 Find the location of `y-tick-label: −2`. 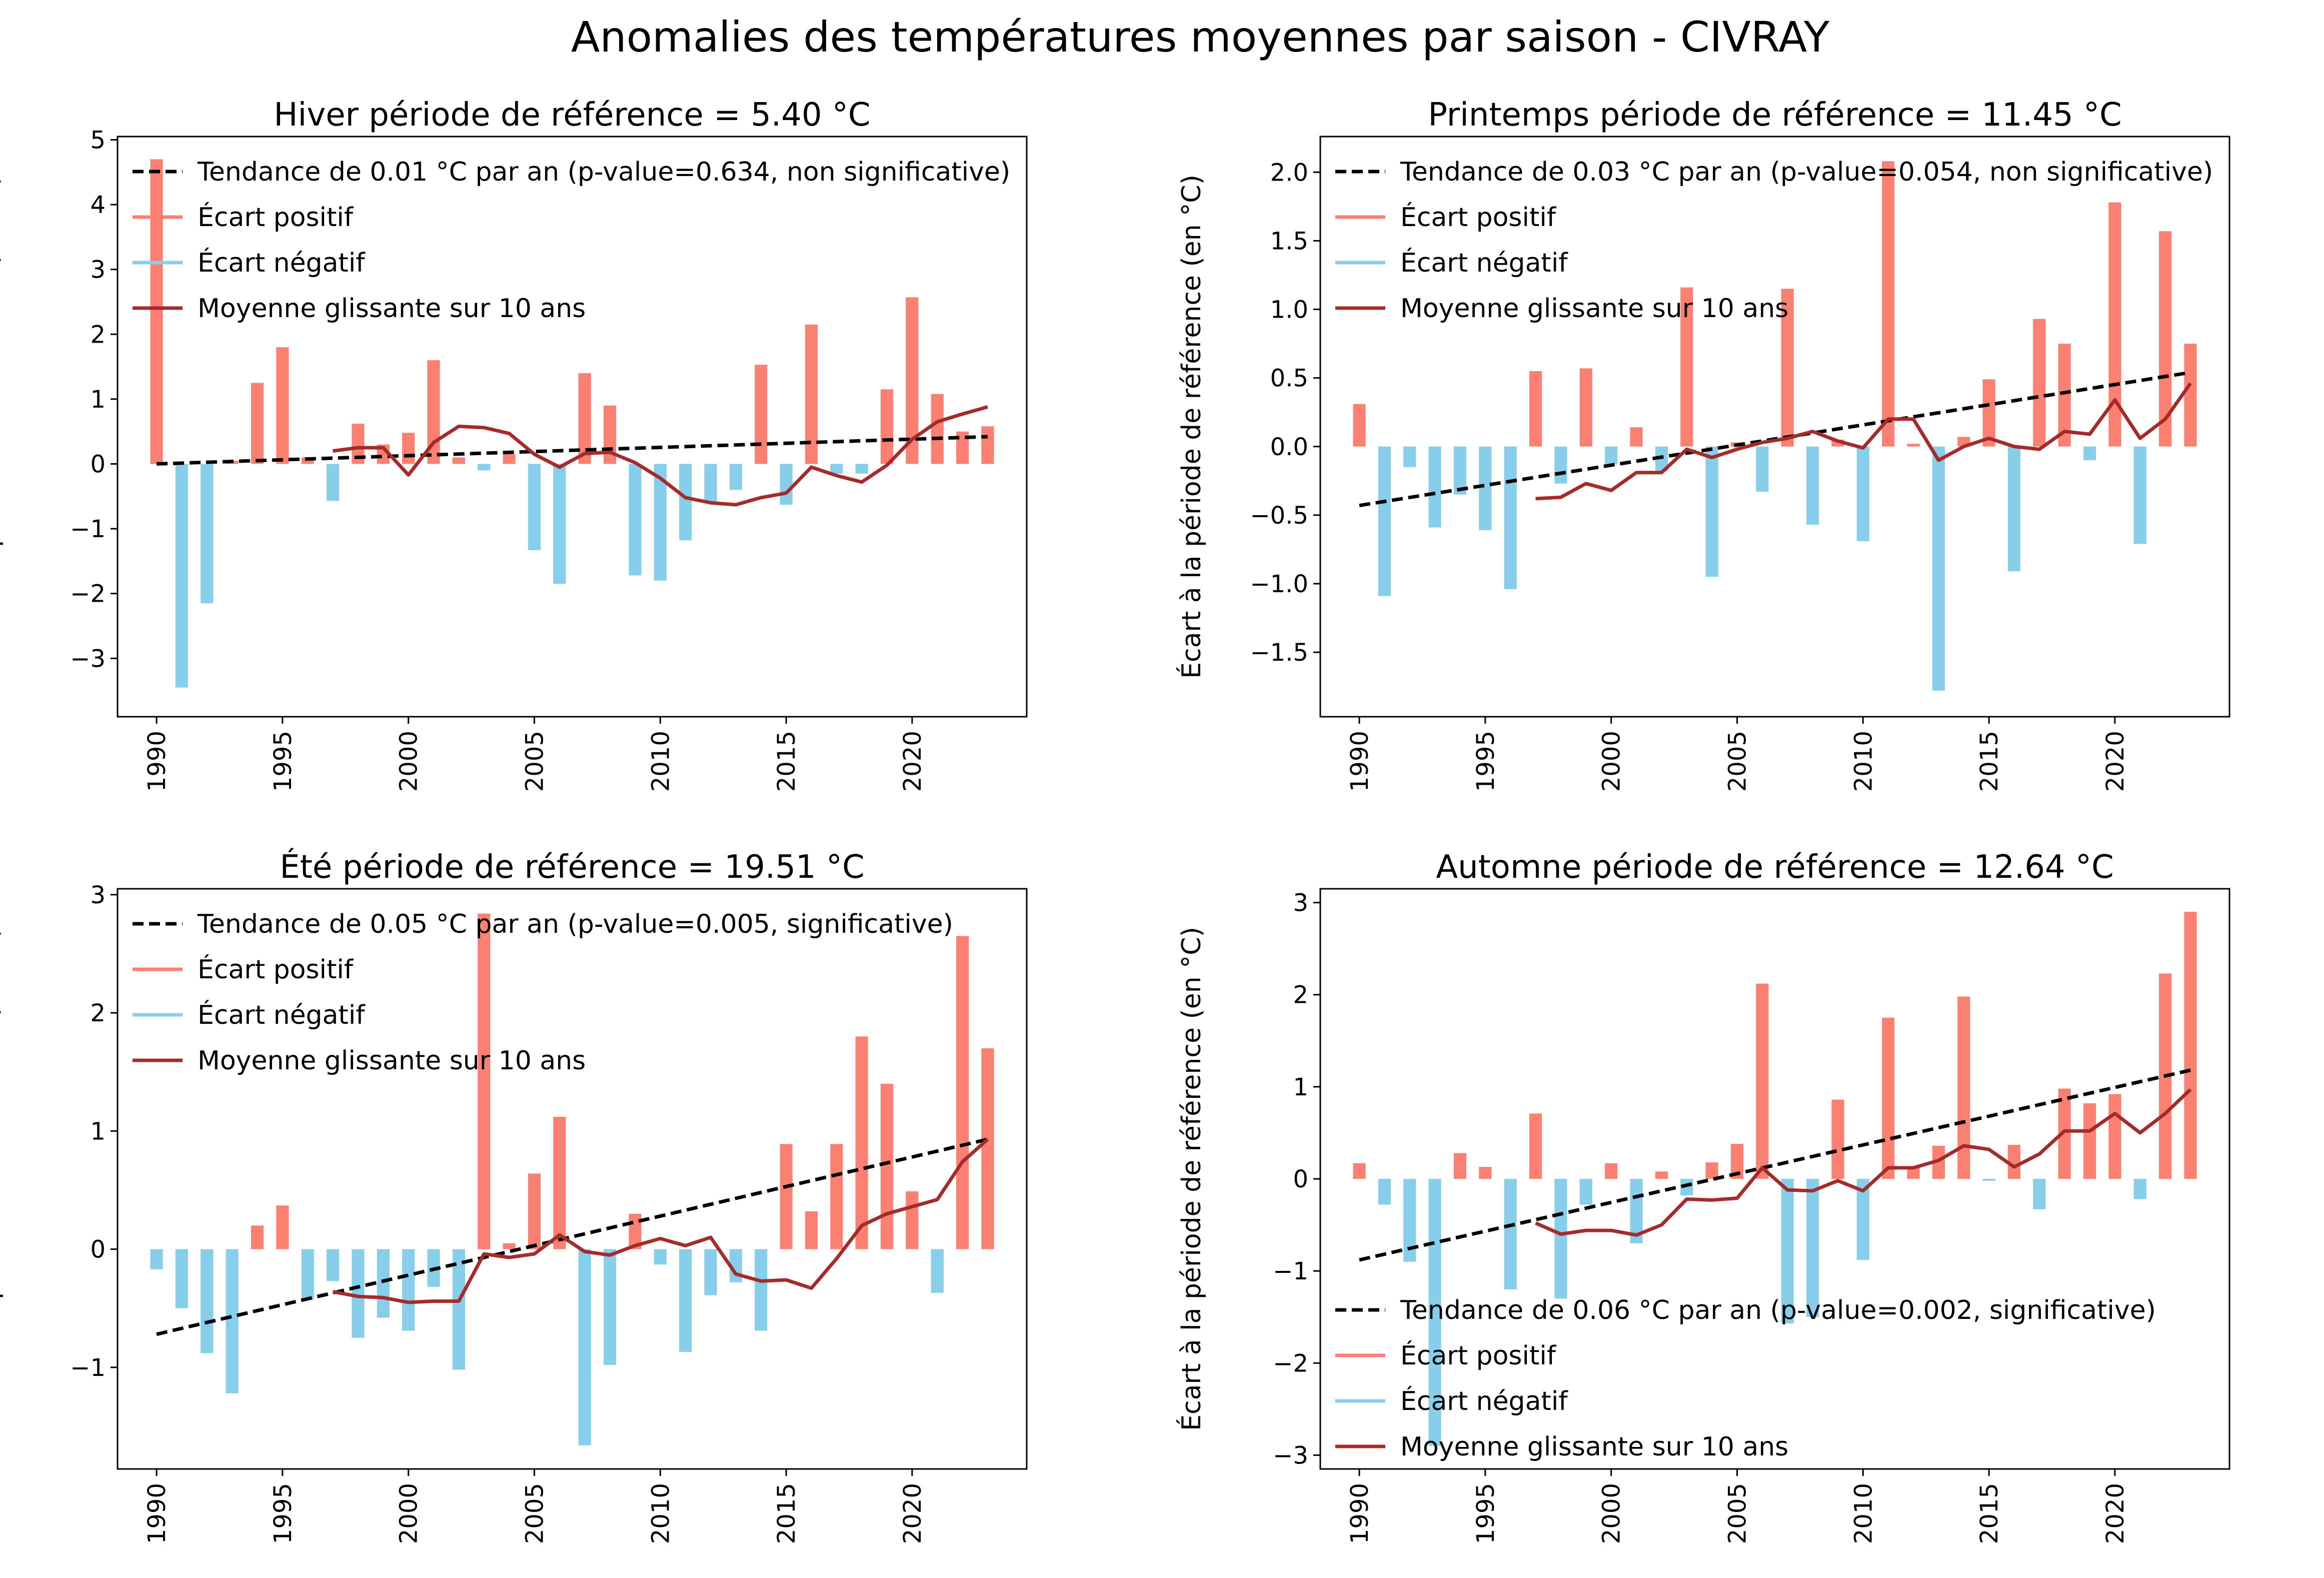

y-tick-label: −2 is located at coordinates (88, 594).